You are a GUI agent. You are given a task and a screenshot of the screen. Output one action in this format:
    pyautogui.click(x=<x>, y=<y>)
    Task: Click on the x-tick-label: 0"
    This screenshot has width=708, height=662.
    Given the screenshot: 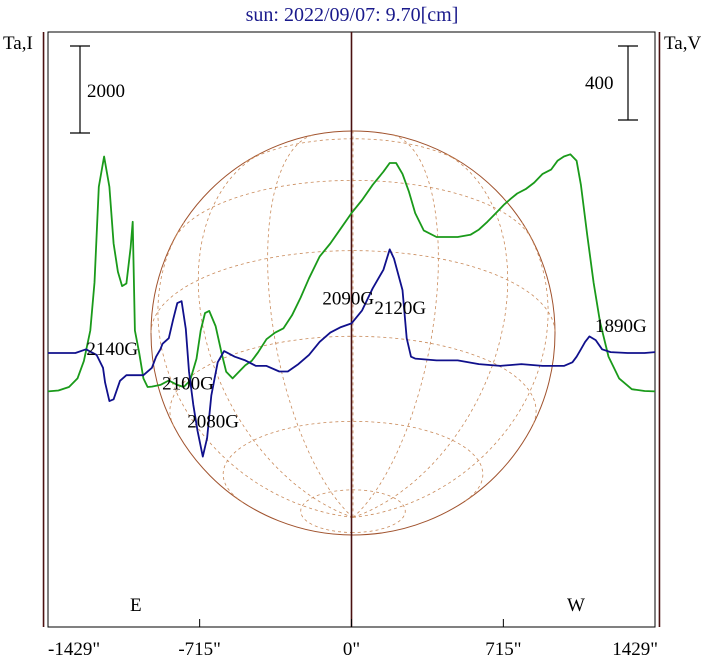 What is the action you would take?
    pyautogui.click(x=351, y=649)
    